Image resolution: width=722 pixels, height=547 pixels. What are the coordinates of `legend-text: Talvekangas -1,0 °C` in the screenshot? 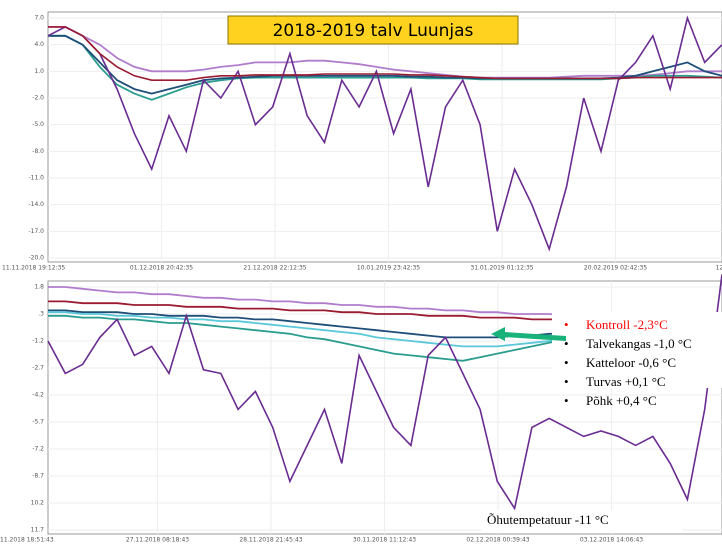 It's located at (639, 343).